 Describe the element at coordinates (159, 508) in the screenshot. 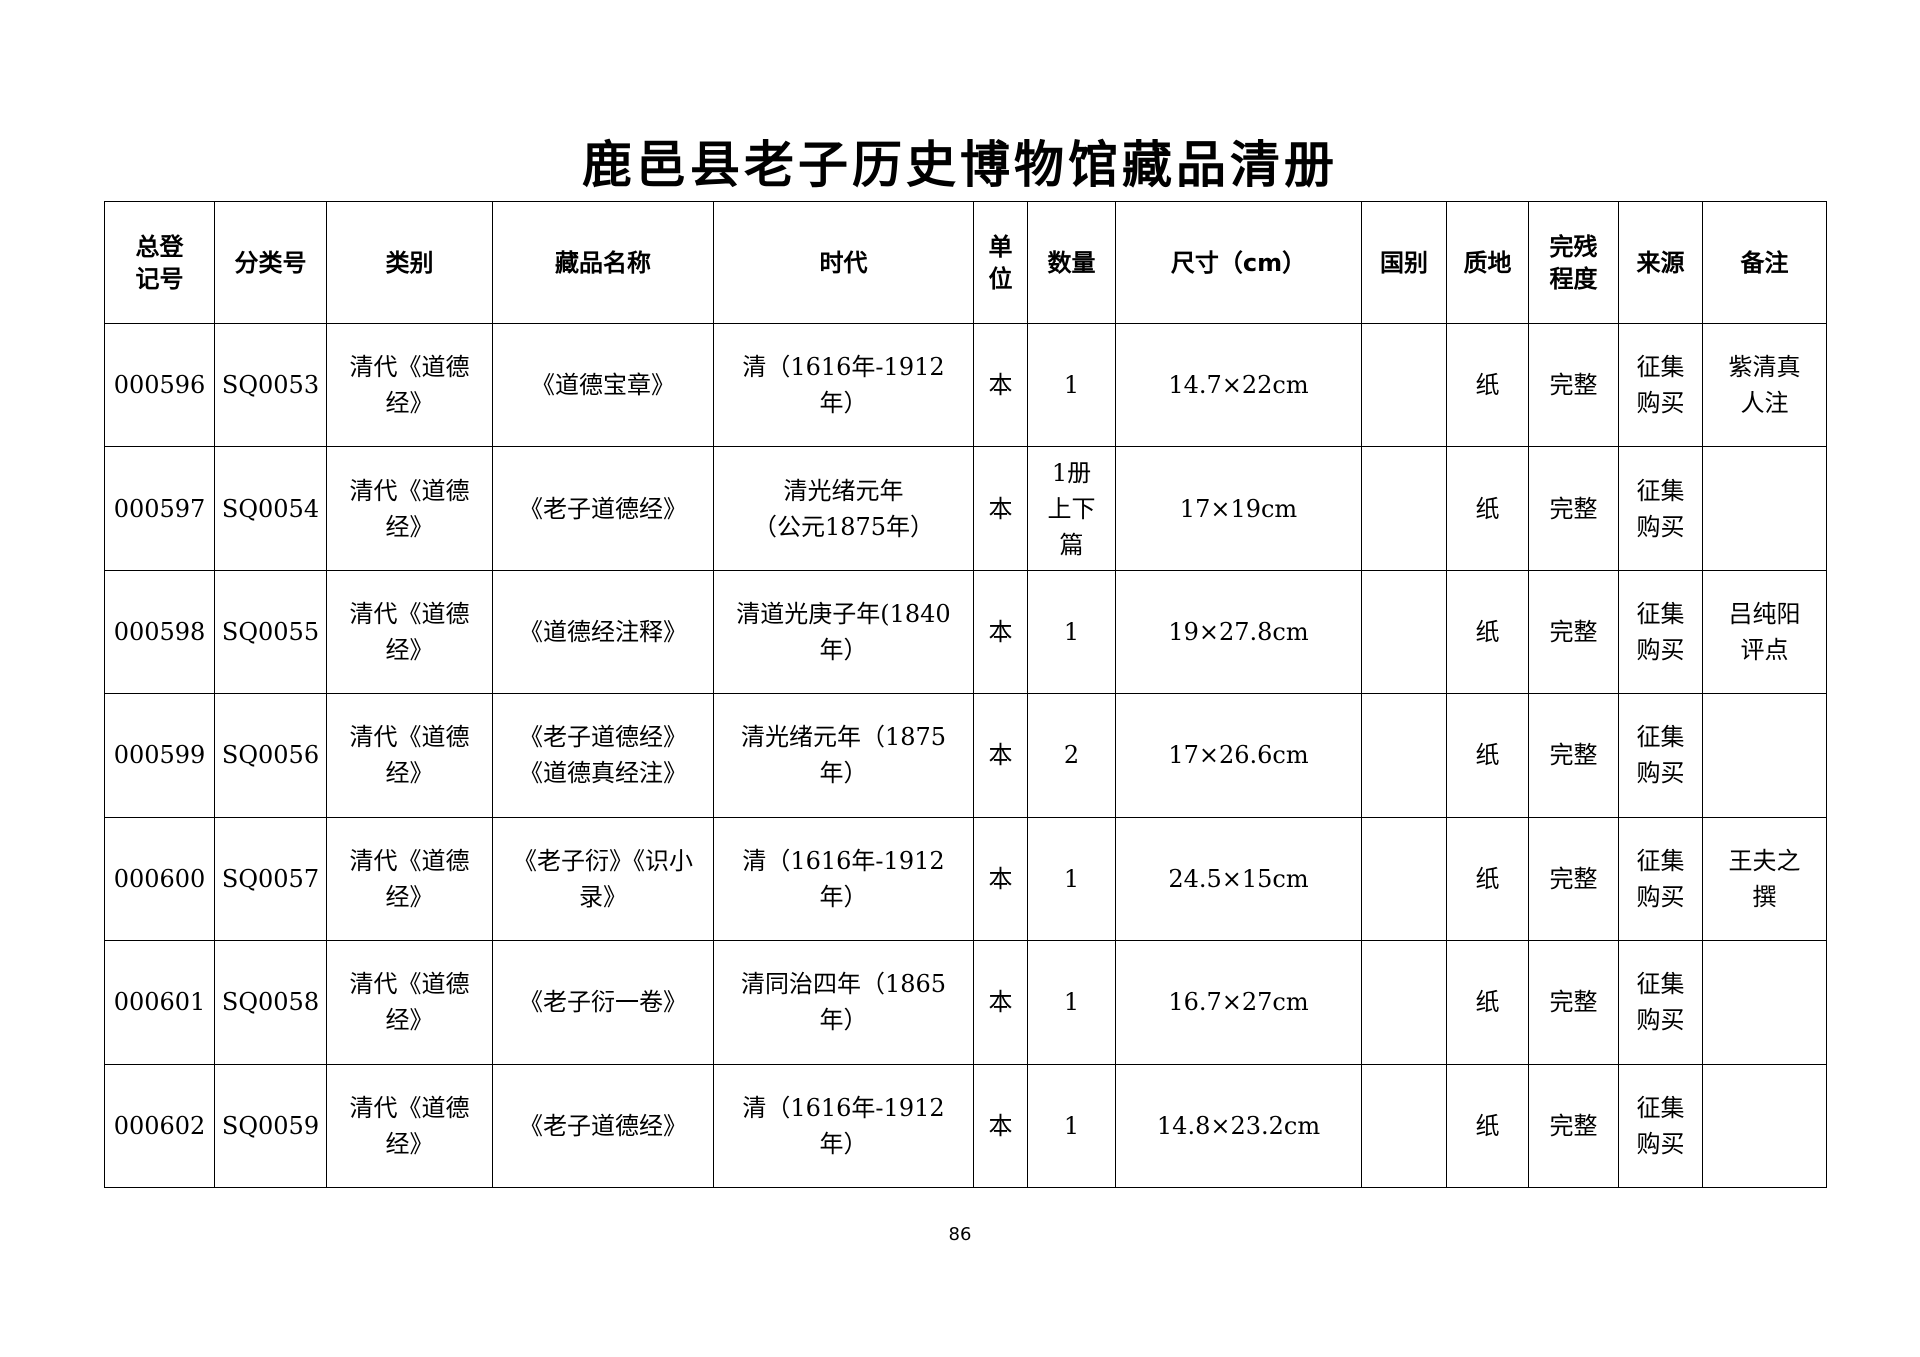

I see `cell-registration-no: 000597` at that location.